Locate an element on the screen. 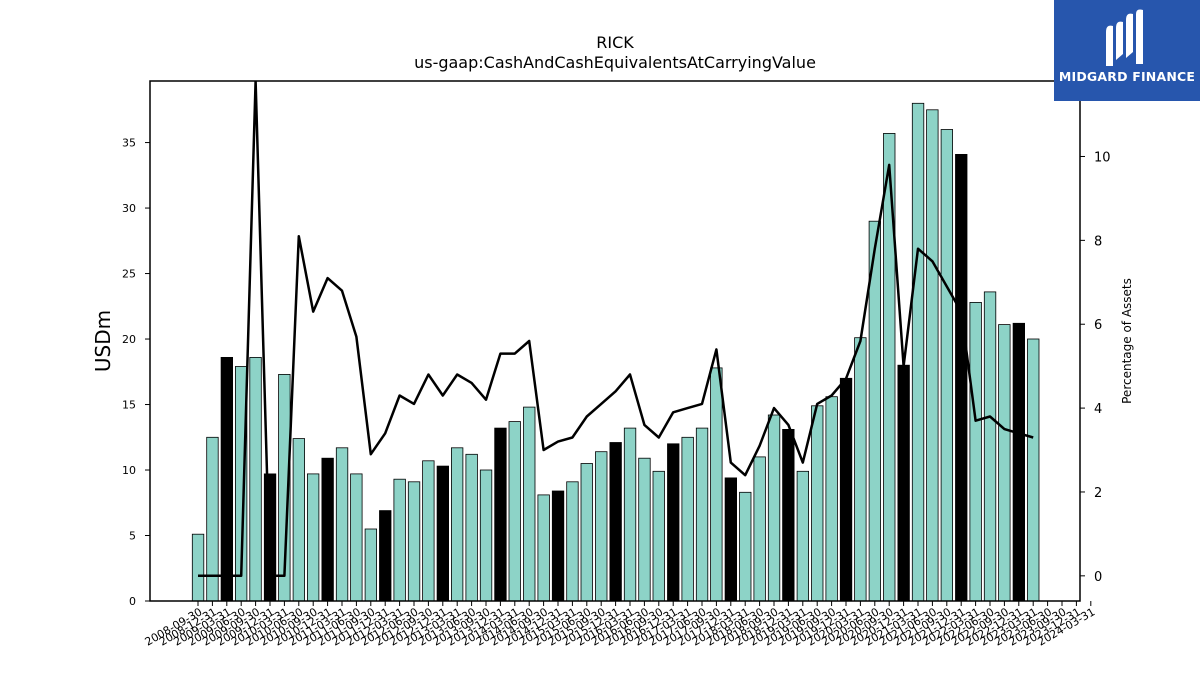  y2-axis-label: Percentage of Assets is located at coordinates (1127, 341).